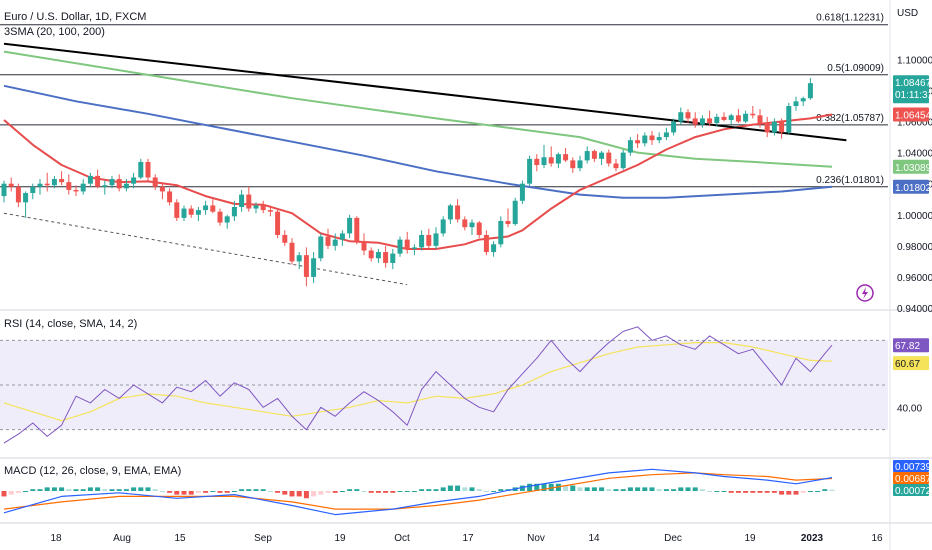 This screenshot has height=550, width=932. Describe the element at coordinates (914, 247) in the screenshot. I see `price-tick-label: 0.98000` at that location.